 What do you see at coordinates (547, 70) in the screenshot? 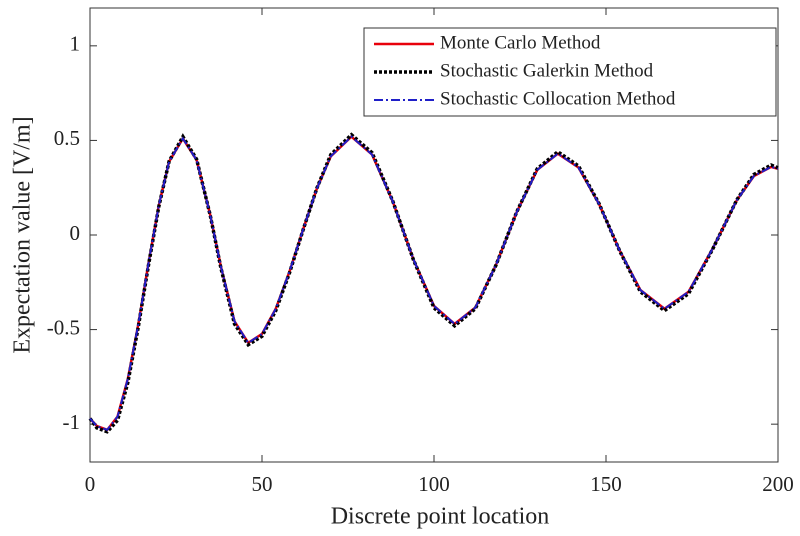
I see `legend-label: Stochastic Galerkin Method` at bounding box center [547, 70].